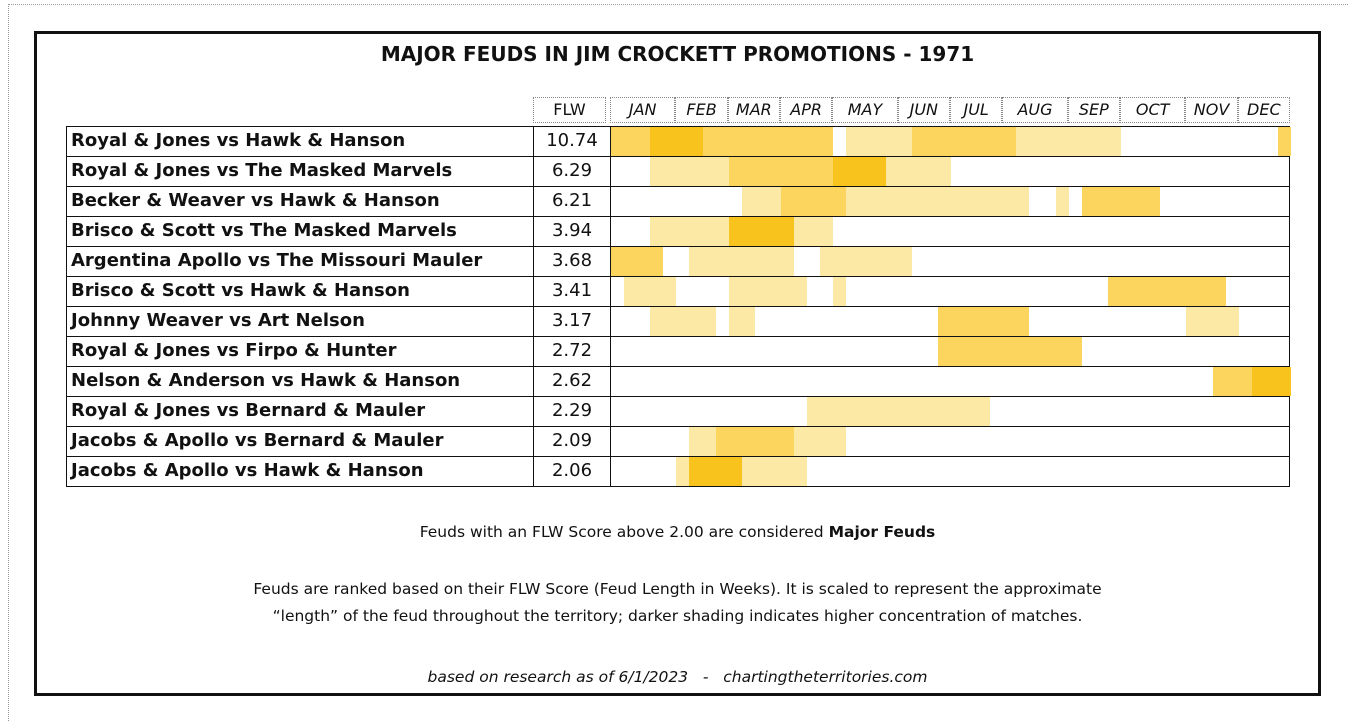 This screenshot has height=721, width=1348. Describe the element at coordinates (572, 471) in the screenshot. I see `flw-score: 2.06` at that location.